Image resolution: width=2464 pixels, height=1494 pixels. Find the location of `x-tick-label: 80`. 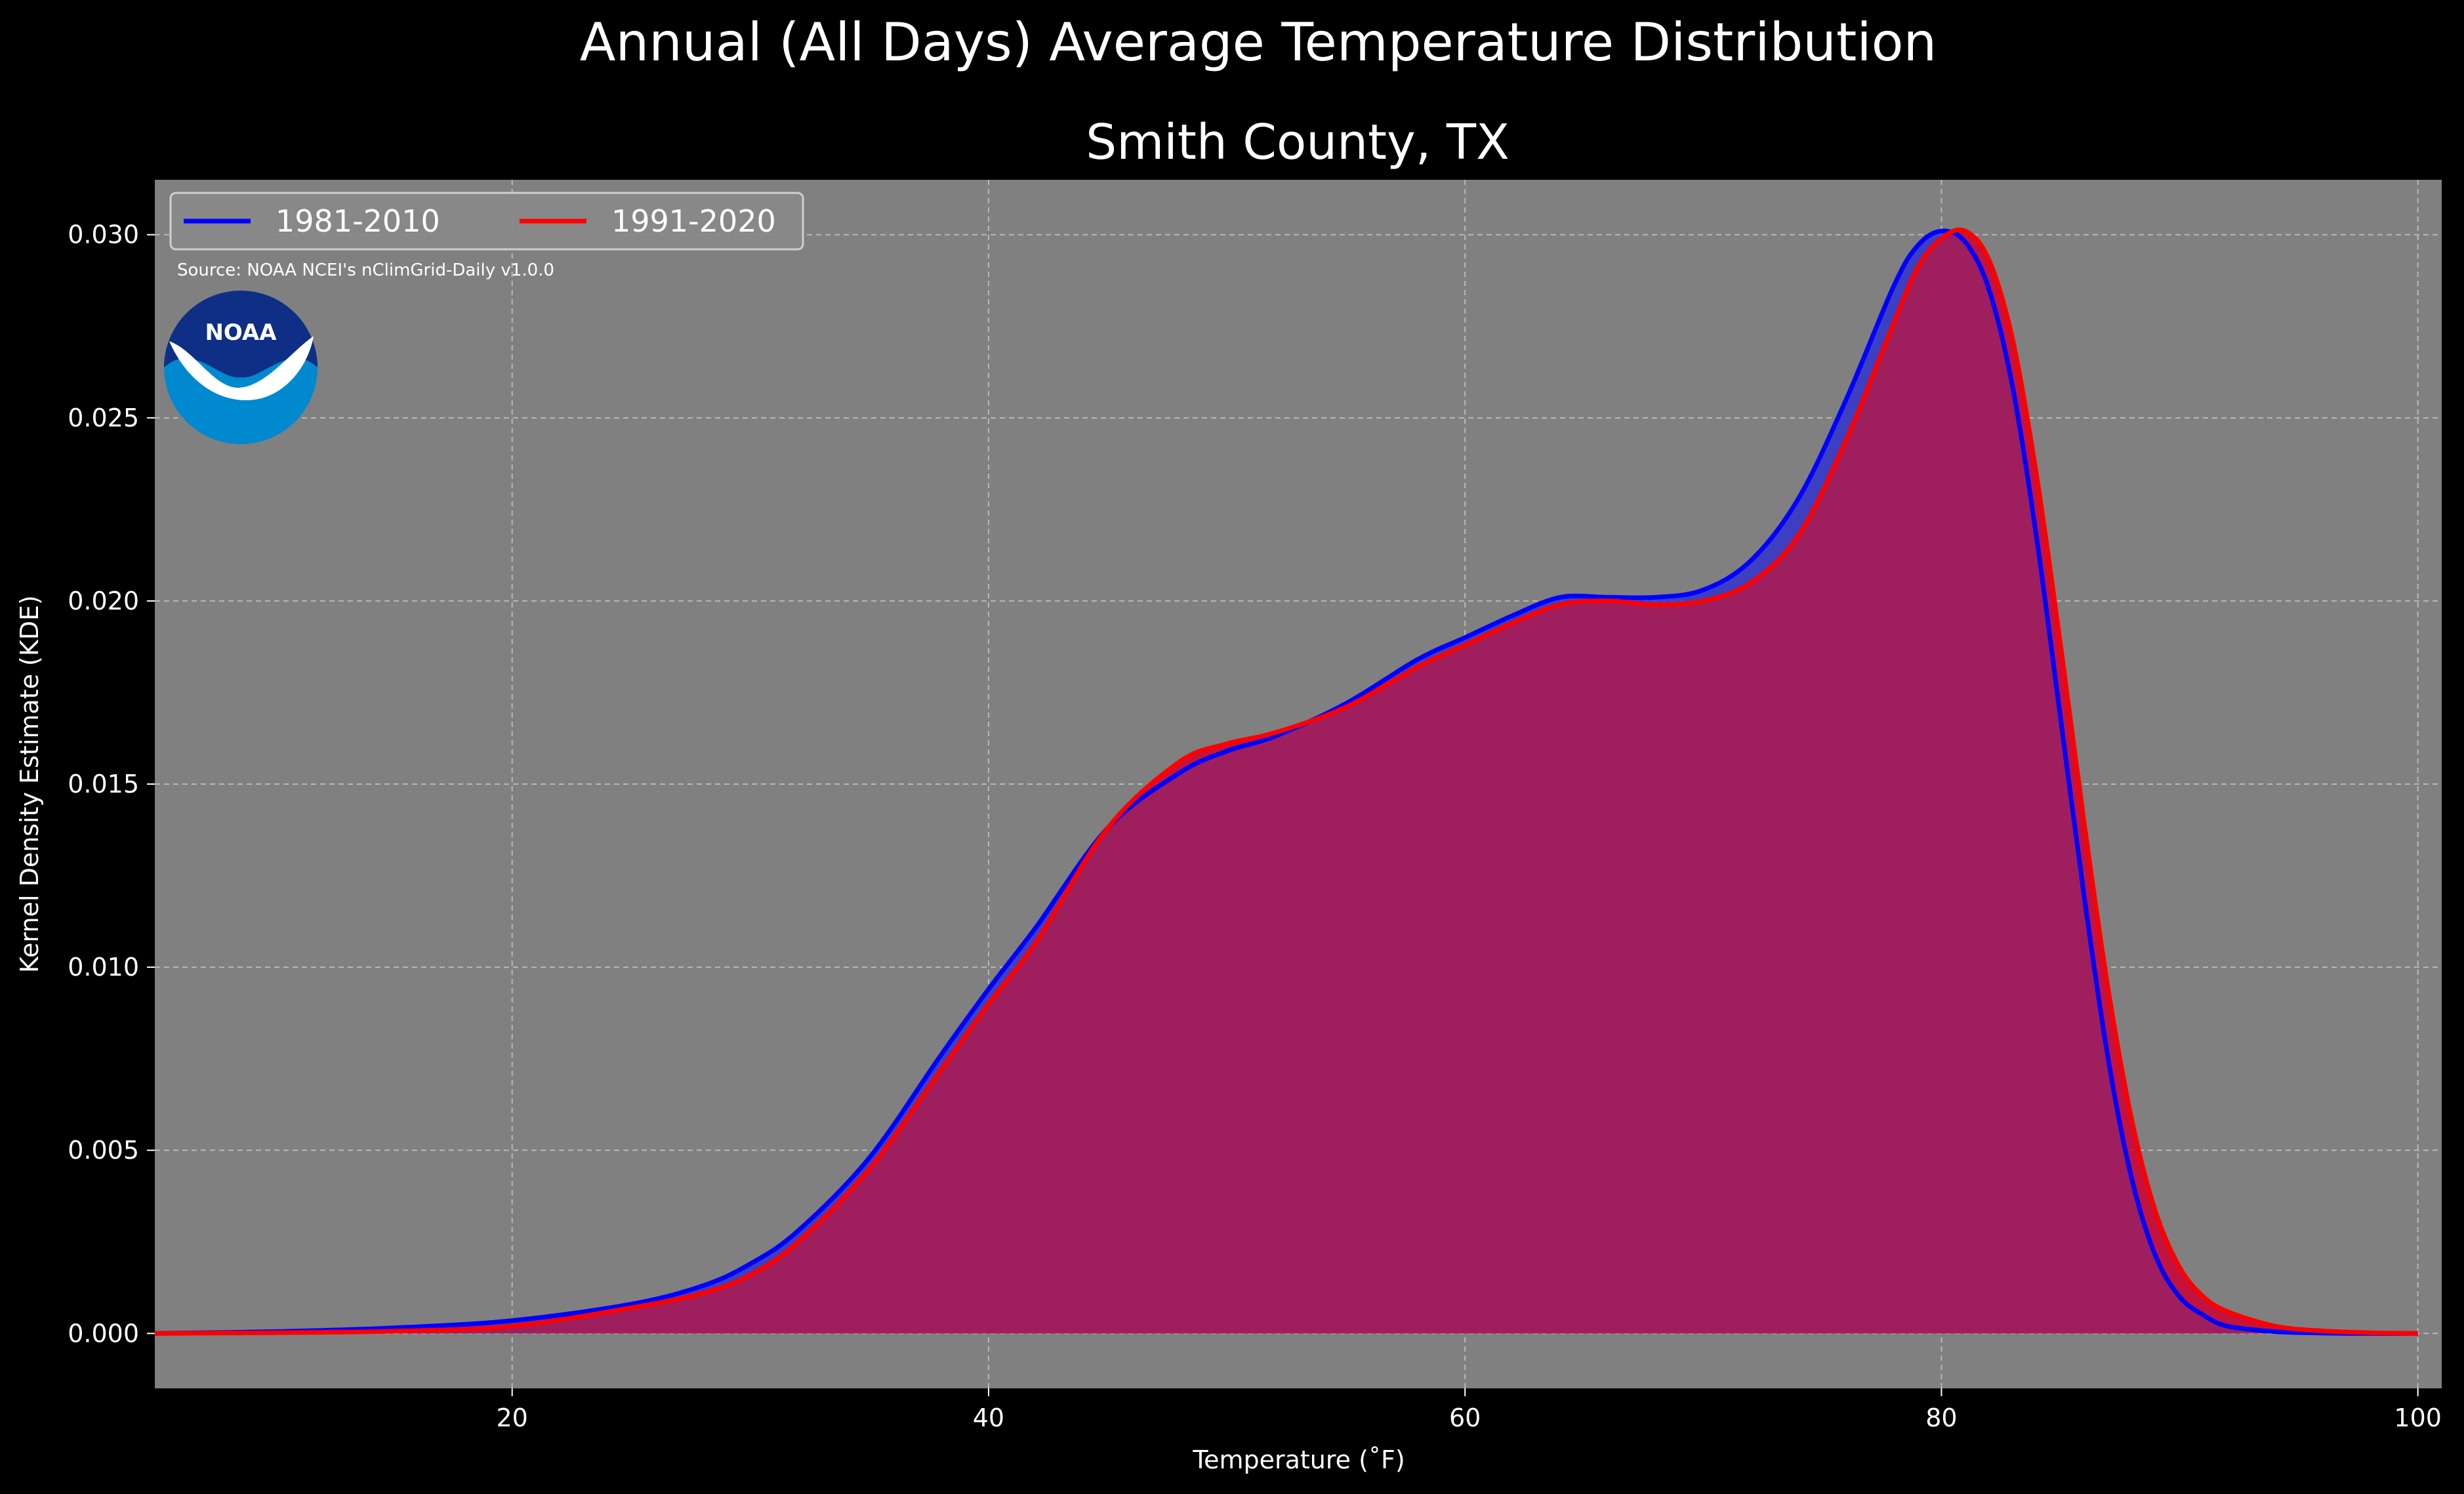

x-tick-label: 80 is located at coordinates (1941, 1417).